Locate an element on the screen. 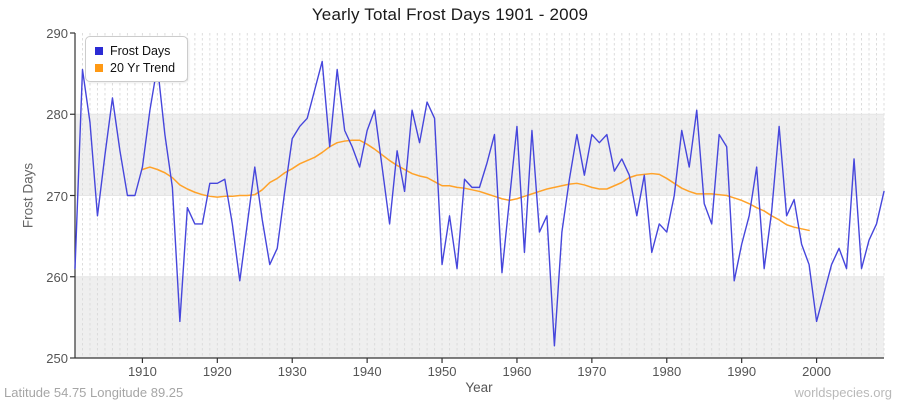  coordinates-caption: Latitude 54.75 Longitude 89.25 is located at coordinates (94, 392).